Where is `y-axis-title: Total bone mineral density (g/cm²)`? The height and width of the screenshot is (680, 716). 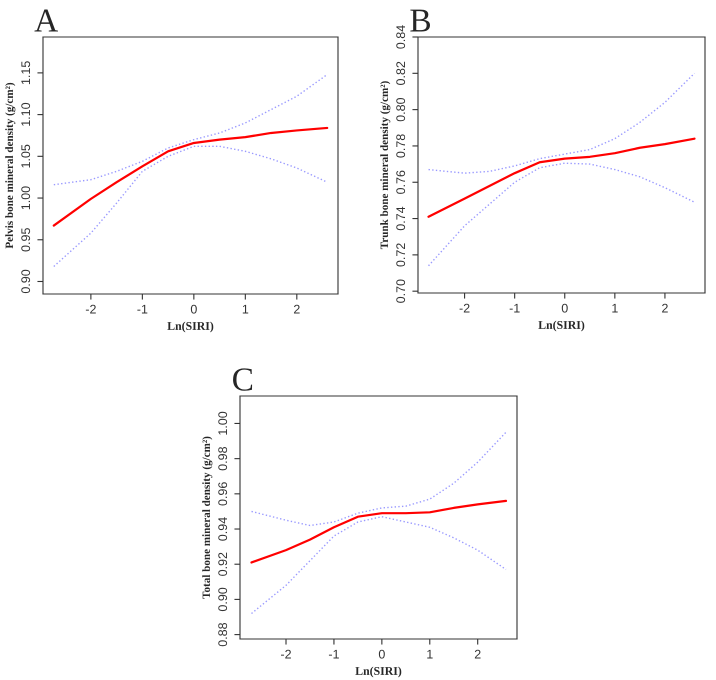
y-axis-title: Total bone mineral density (g/cm²) is located at coordinates (207, 517).